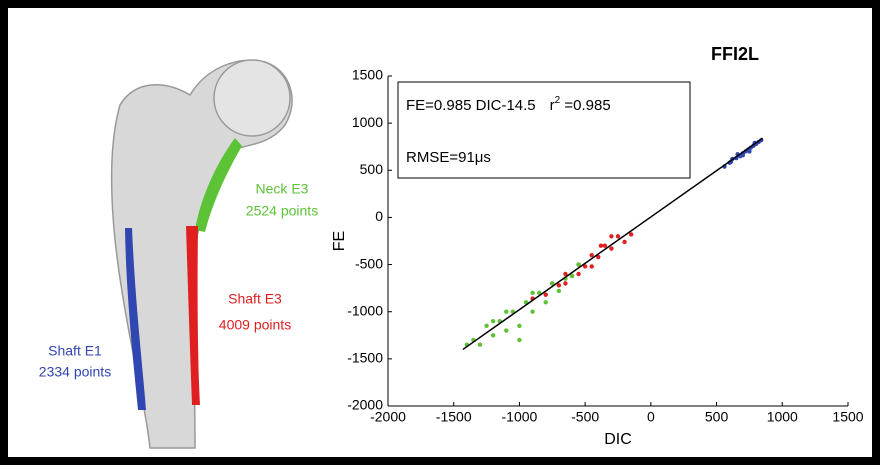  What do you see at coordinates (448, 157) in the screenshot?
I see `rmse: RMSE=91μs` at bounding box center [448, 157].